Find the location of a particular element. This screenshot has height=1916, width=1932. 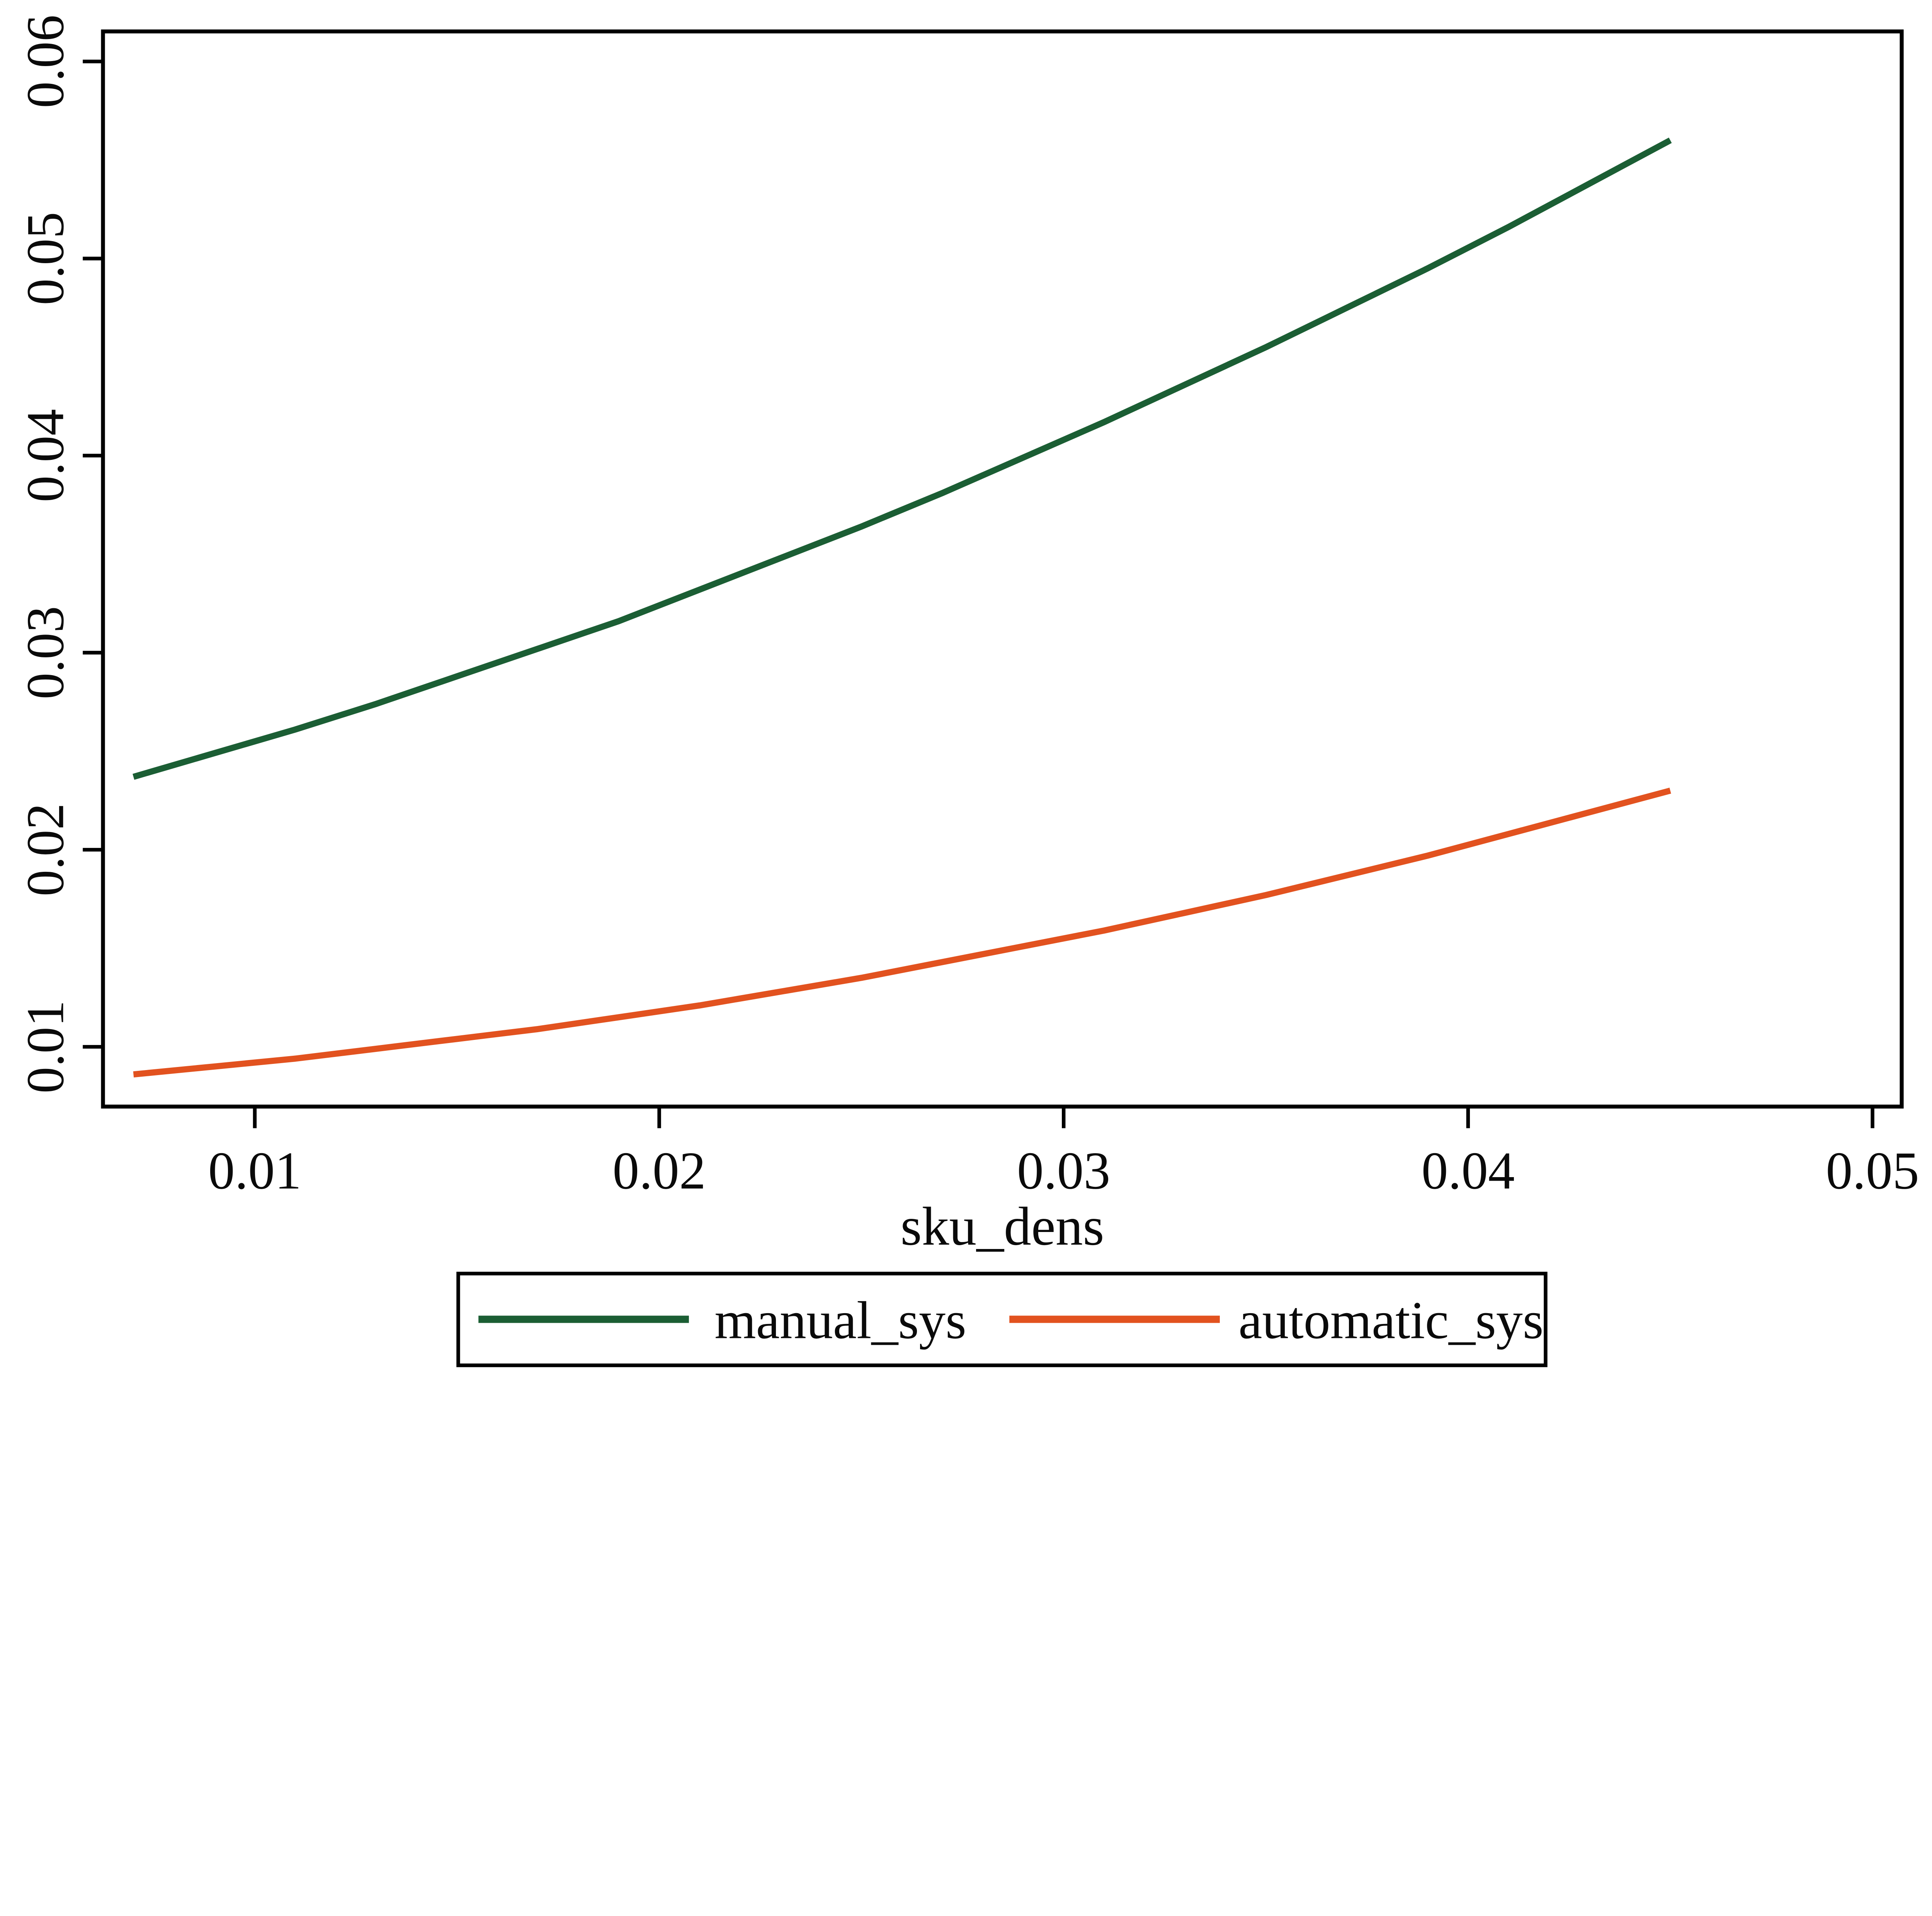

legend: manual_sys automatic_sys is located at coordinates (1002, 1319).